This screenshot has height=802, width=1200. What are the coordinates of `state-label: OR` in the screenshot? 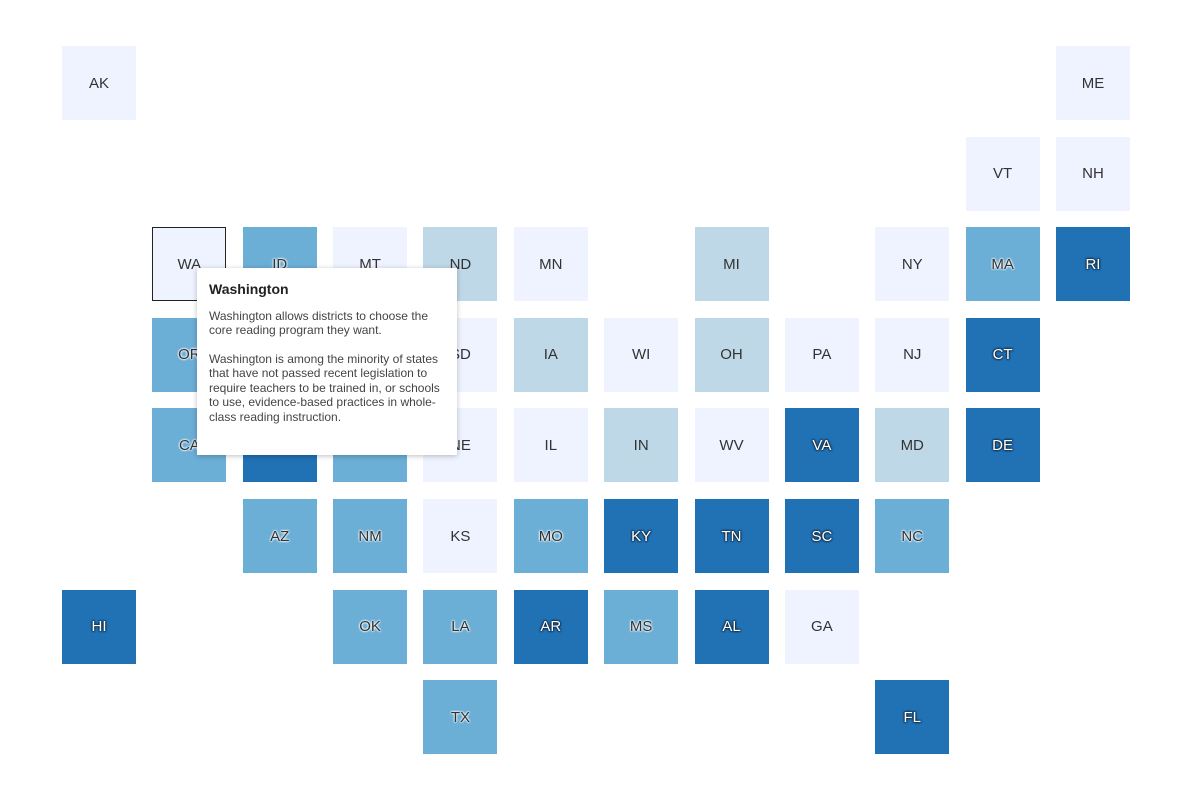 It's located at (189, 355).